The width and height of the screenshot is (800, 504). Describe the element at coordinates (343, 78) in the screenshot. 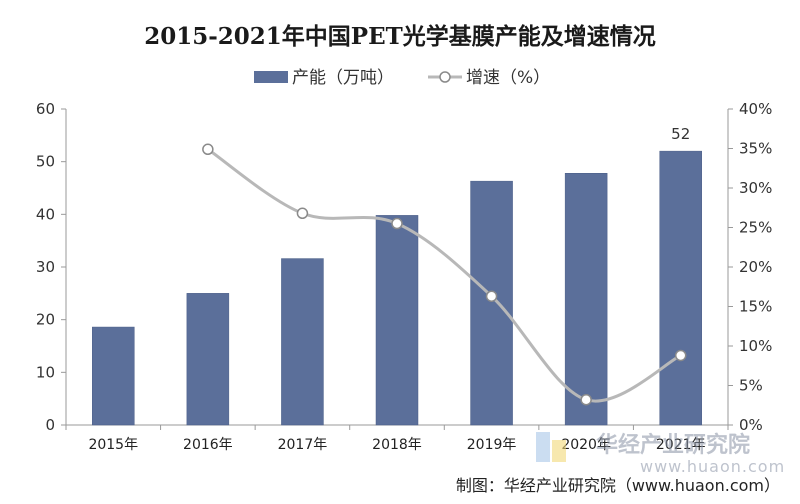

I see `legend-bar-label: 产能（万吨）` at that location.